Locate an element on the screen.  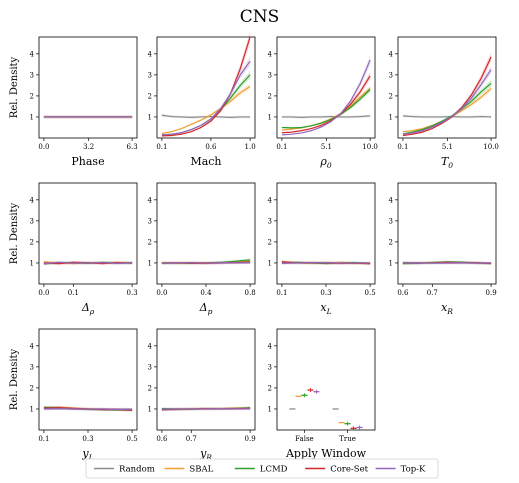
subplot-7: 1 2 3 4 0.1 0.3 0.5 xL is located at coordinates (322, 249).